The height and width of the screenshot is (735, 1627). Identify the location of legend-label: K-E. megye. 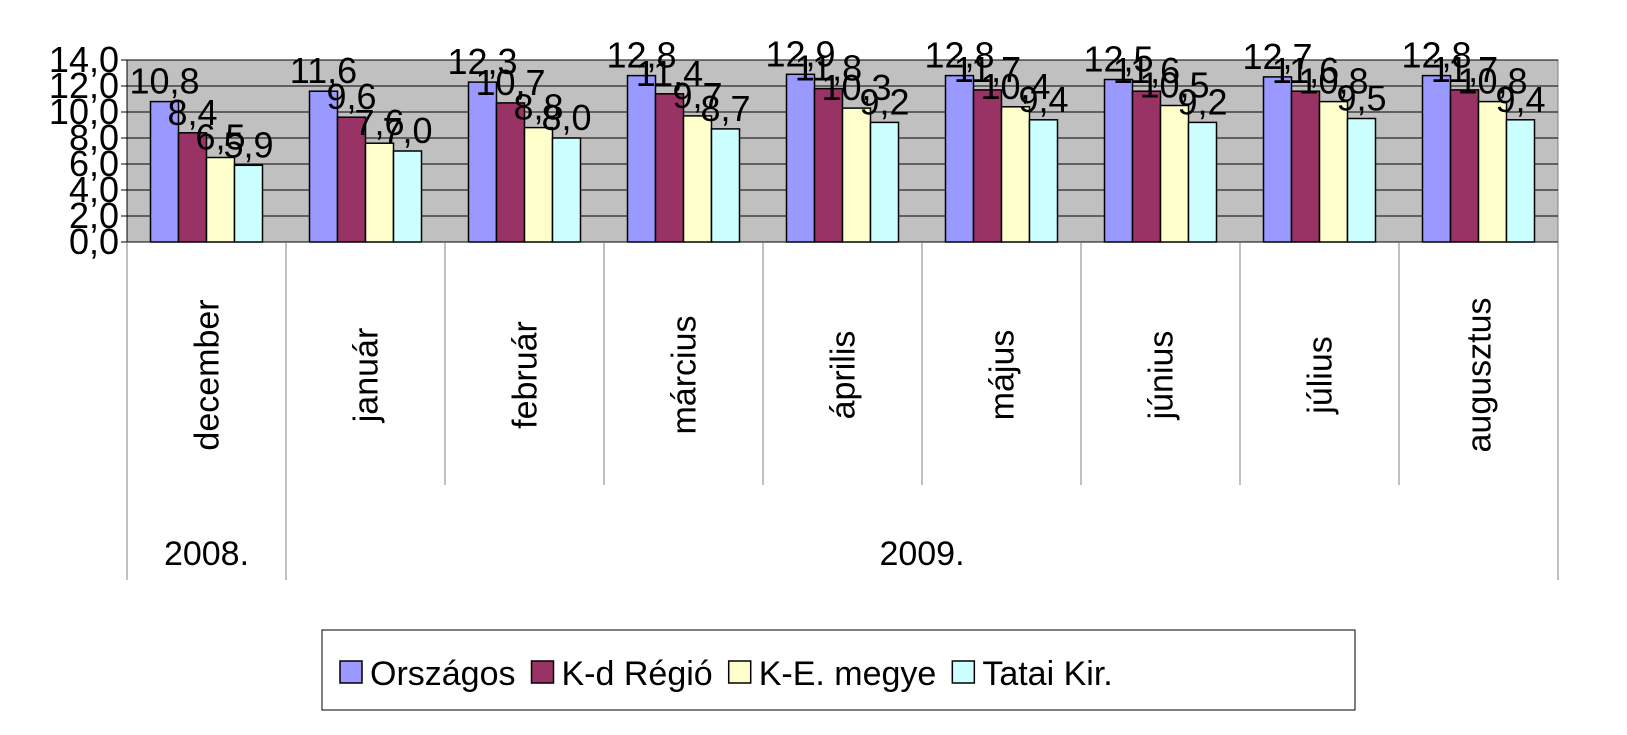
(848, 674).